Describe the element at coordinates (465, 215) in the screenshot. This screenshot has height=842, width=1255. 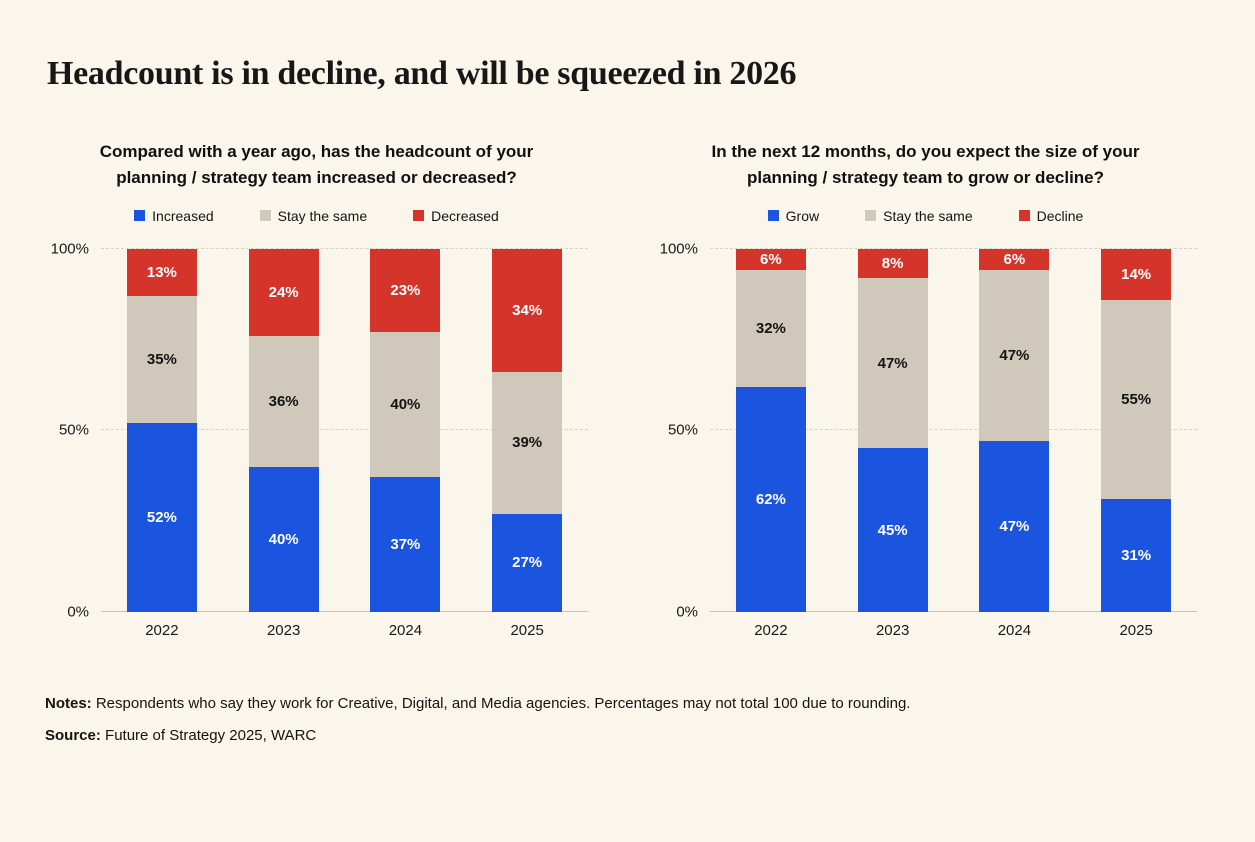
I see `legend-label: Decreased` at that location.